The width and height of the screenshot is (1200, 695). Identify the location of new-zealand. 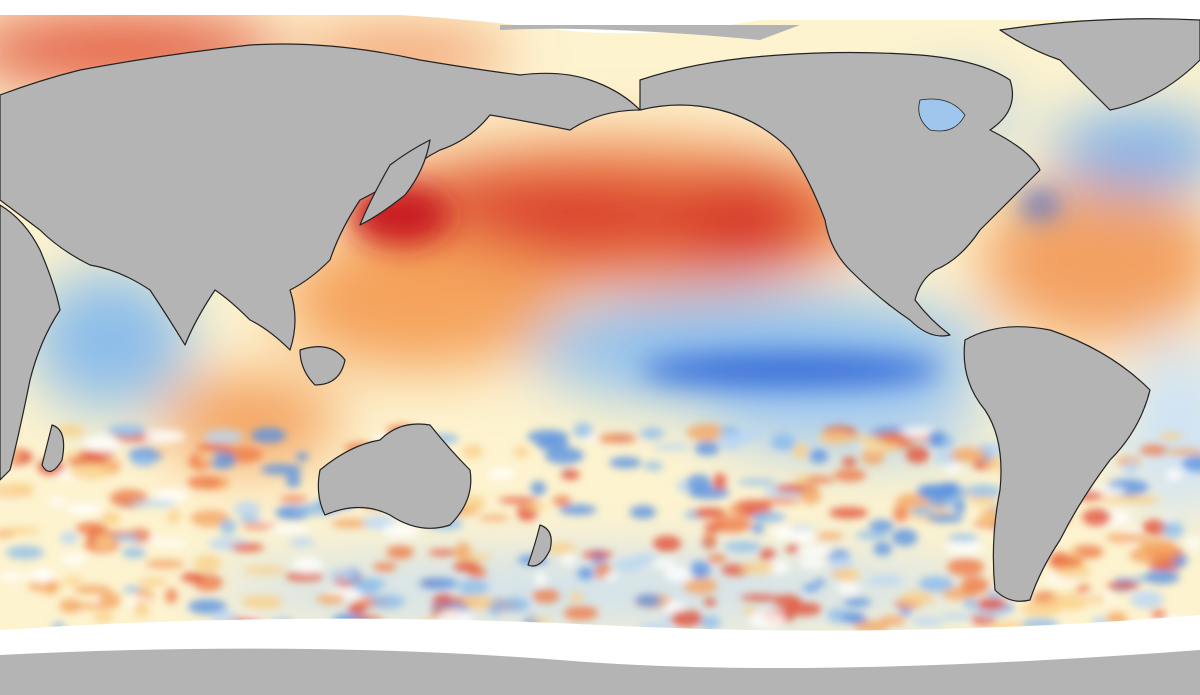
(539, 545).